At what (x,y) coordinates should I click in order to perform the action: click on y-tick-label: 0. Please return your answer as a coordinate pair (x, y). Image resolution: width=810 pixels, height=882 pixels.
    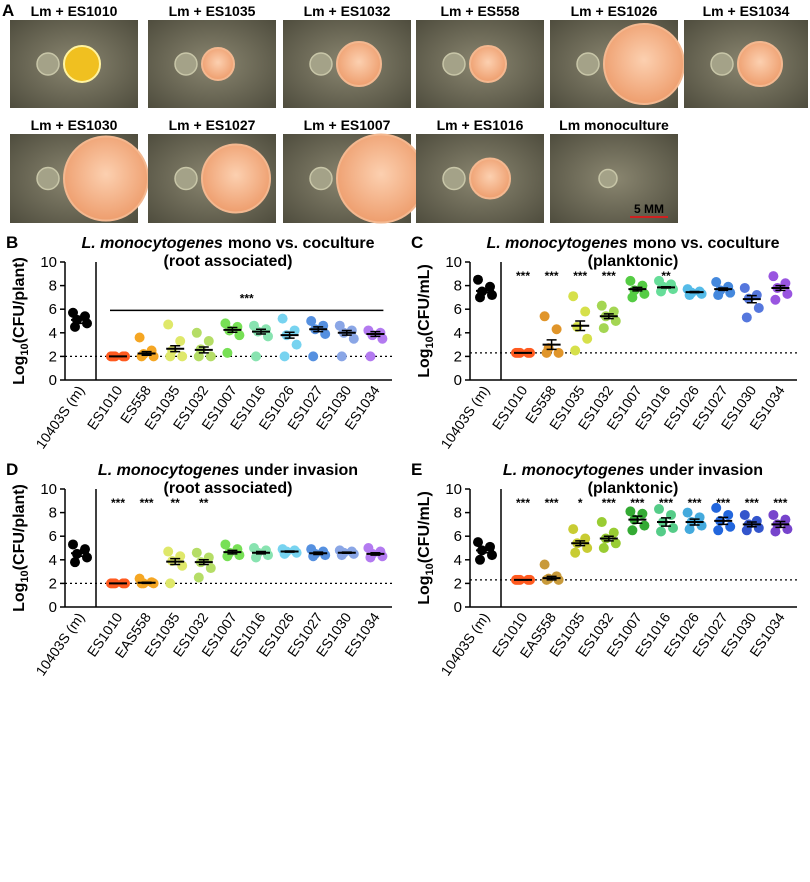
    Looking at the image, I should click on (458, 607).